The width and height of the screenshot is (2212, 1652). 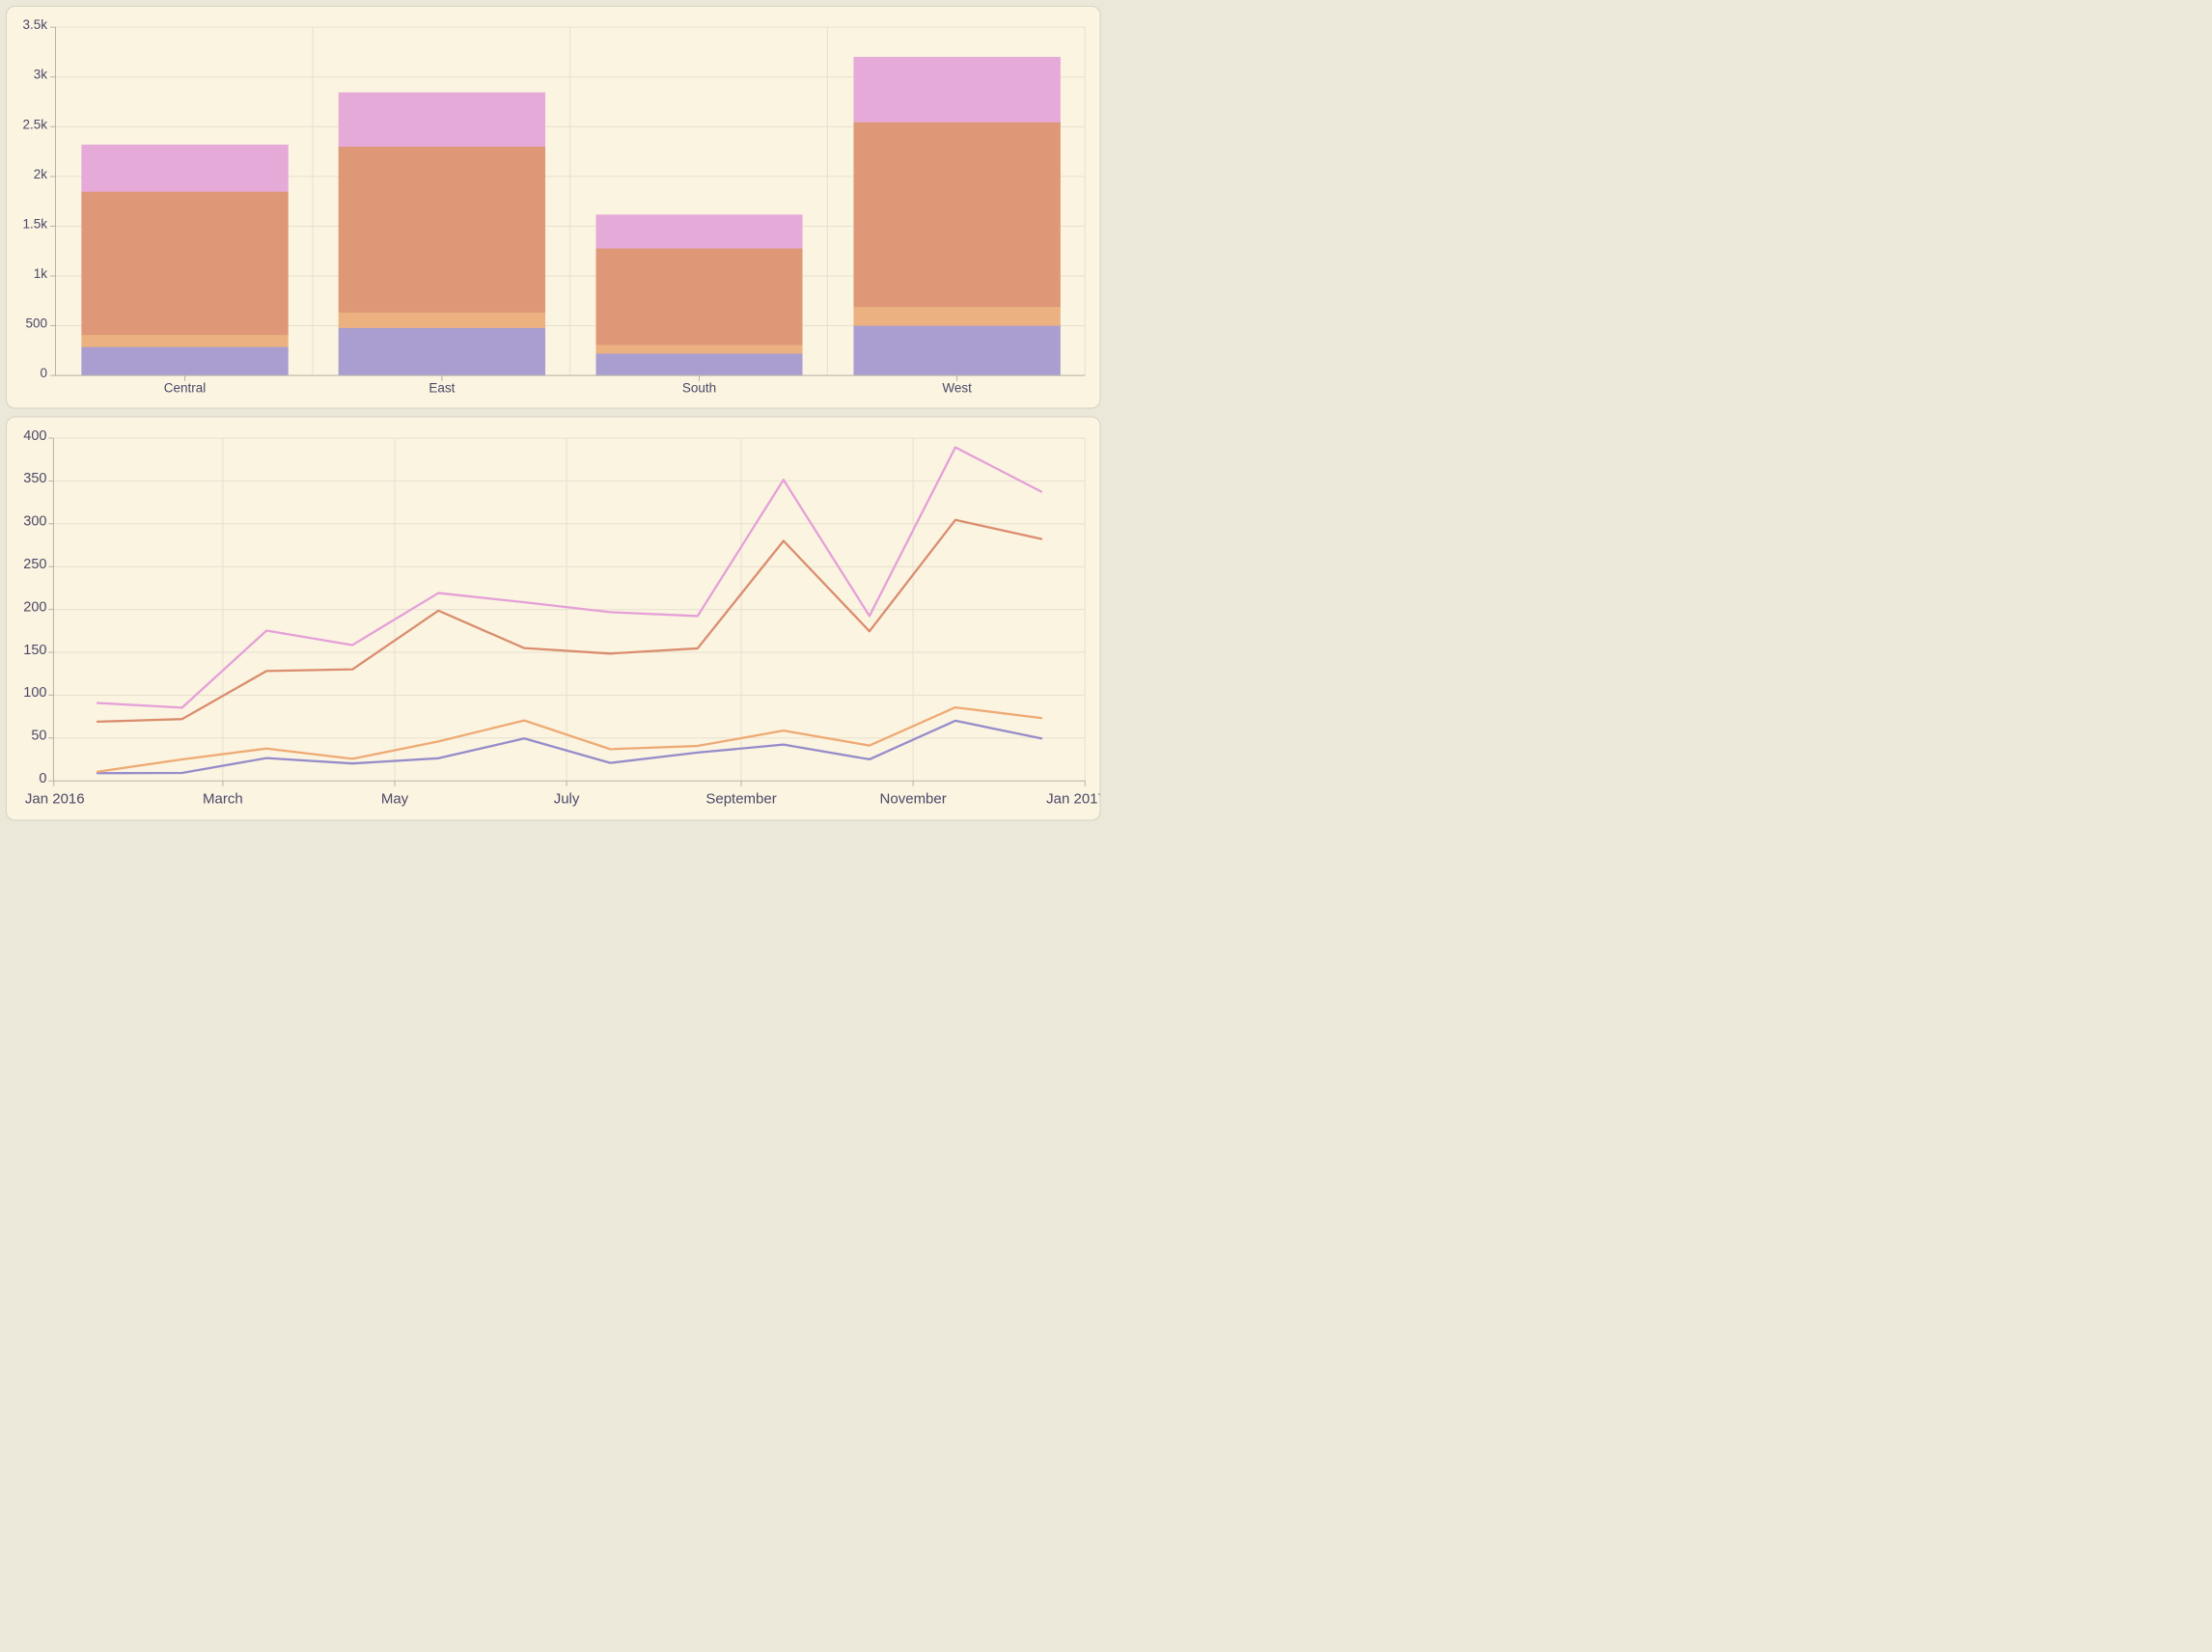 I want to click on svg-text: 3k, so click(x=41, y=75).